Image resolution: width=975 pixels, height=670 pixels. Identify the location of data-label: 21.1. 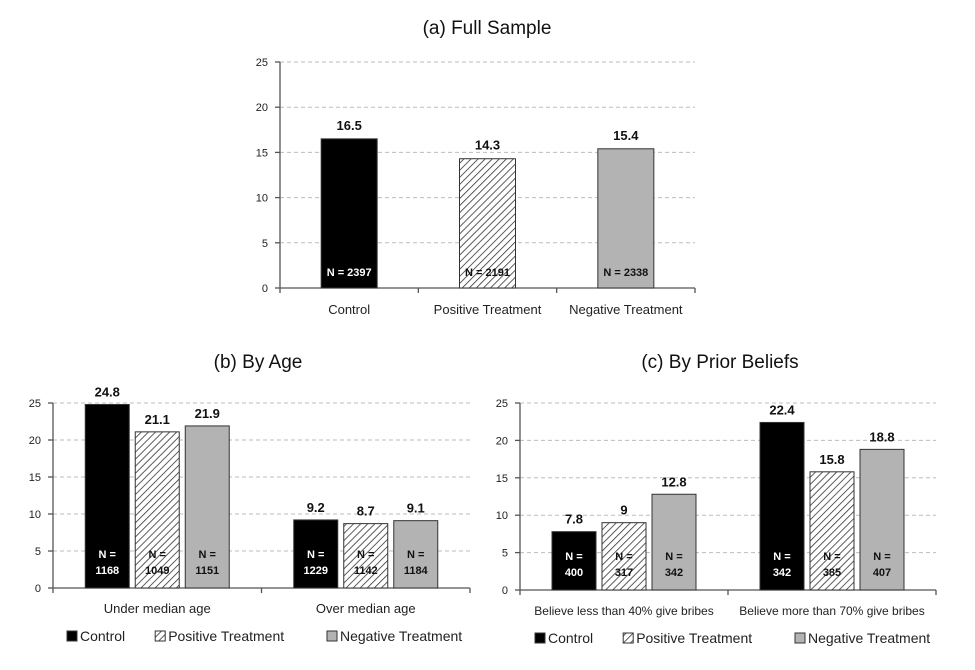
(157, 419).